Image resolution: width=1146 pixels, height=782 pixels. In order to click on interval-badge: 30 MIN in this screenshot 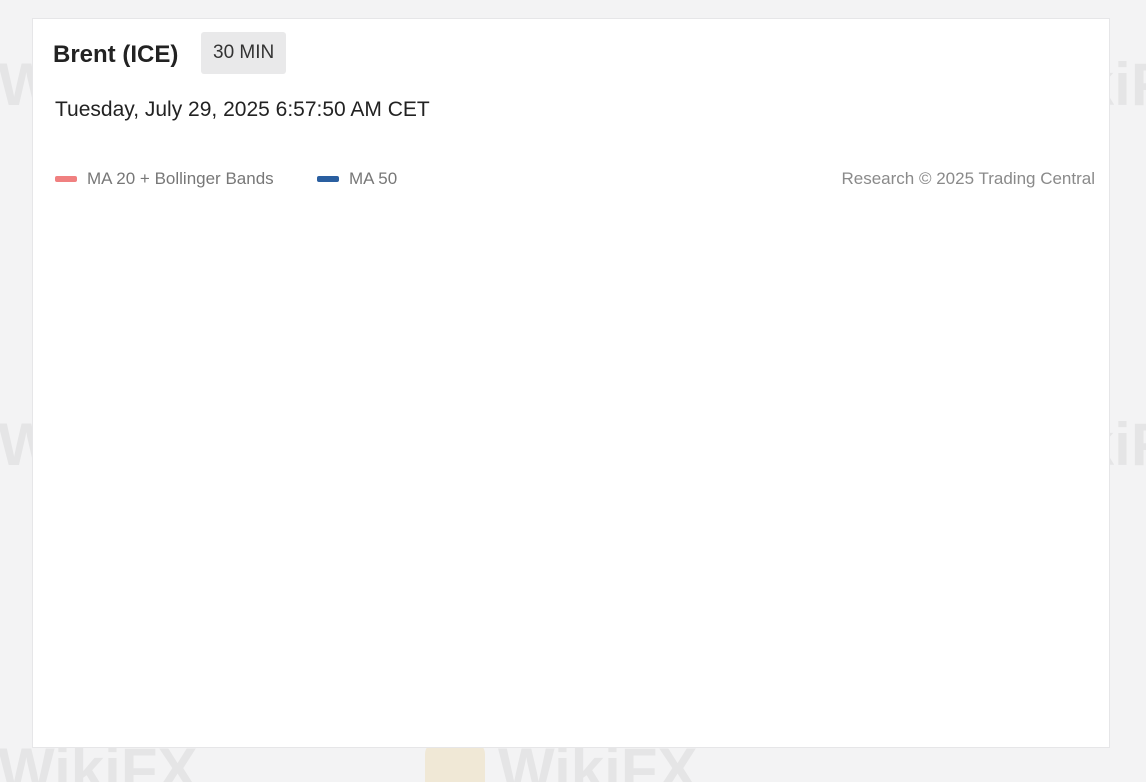, I will do `click(244, 53)`.